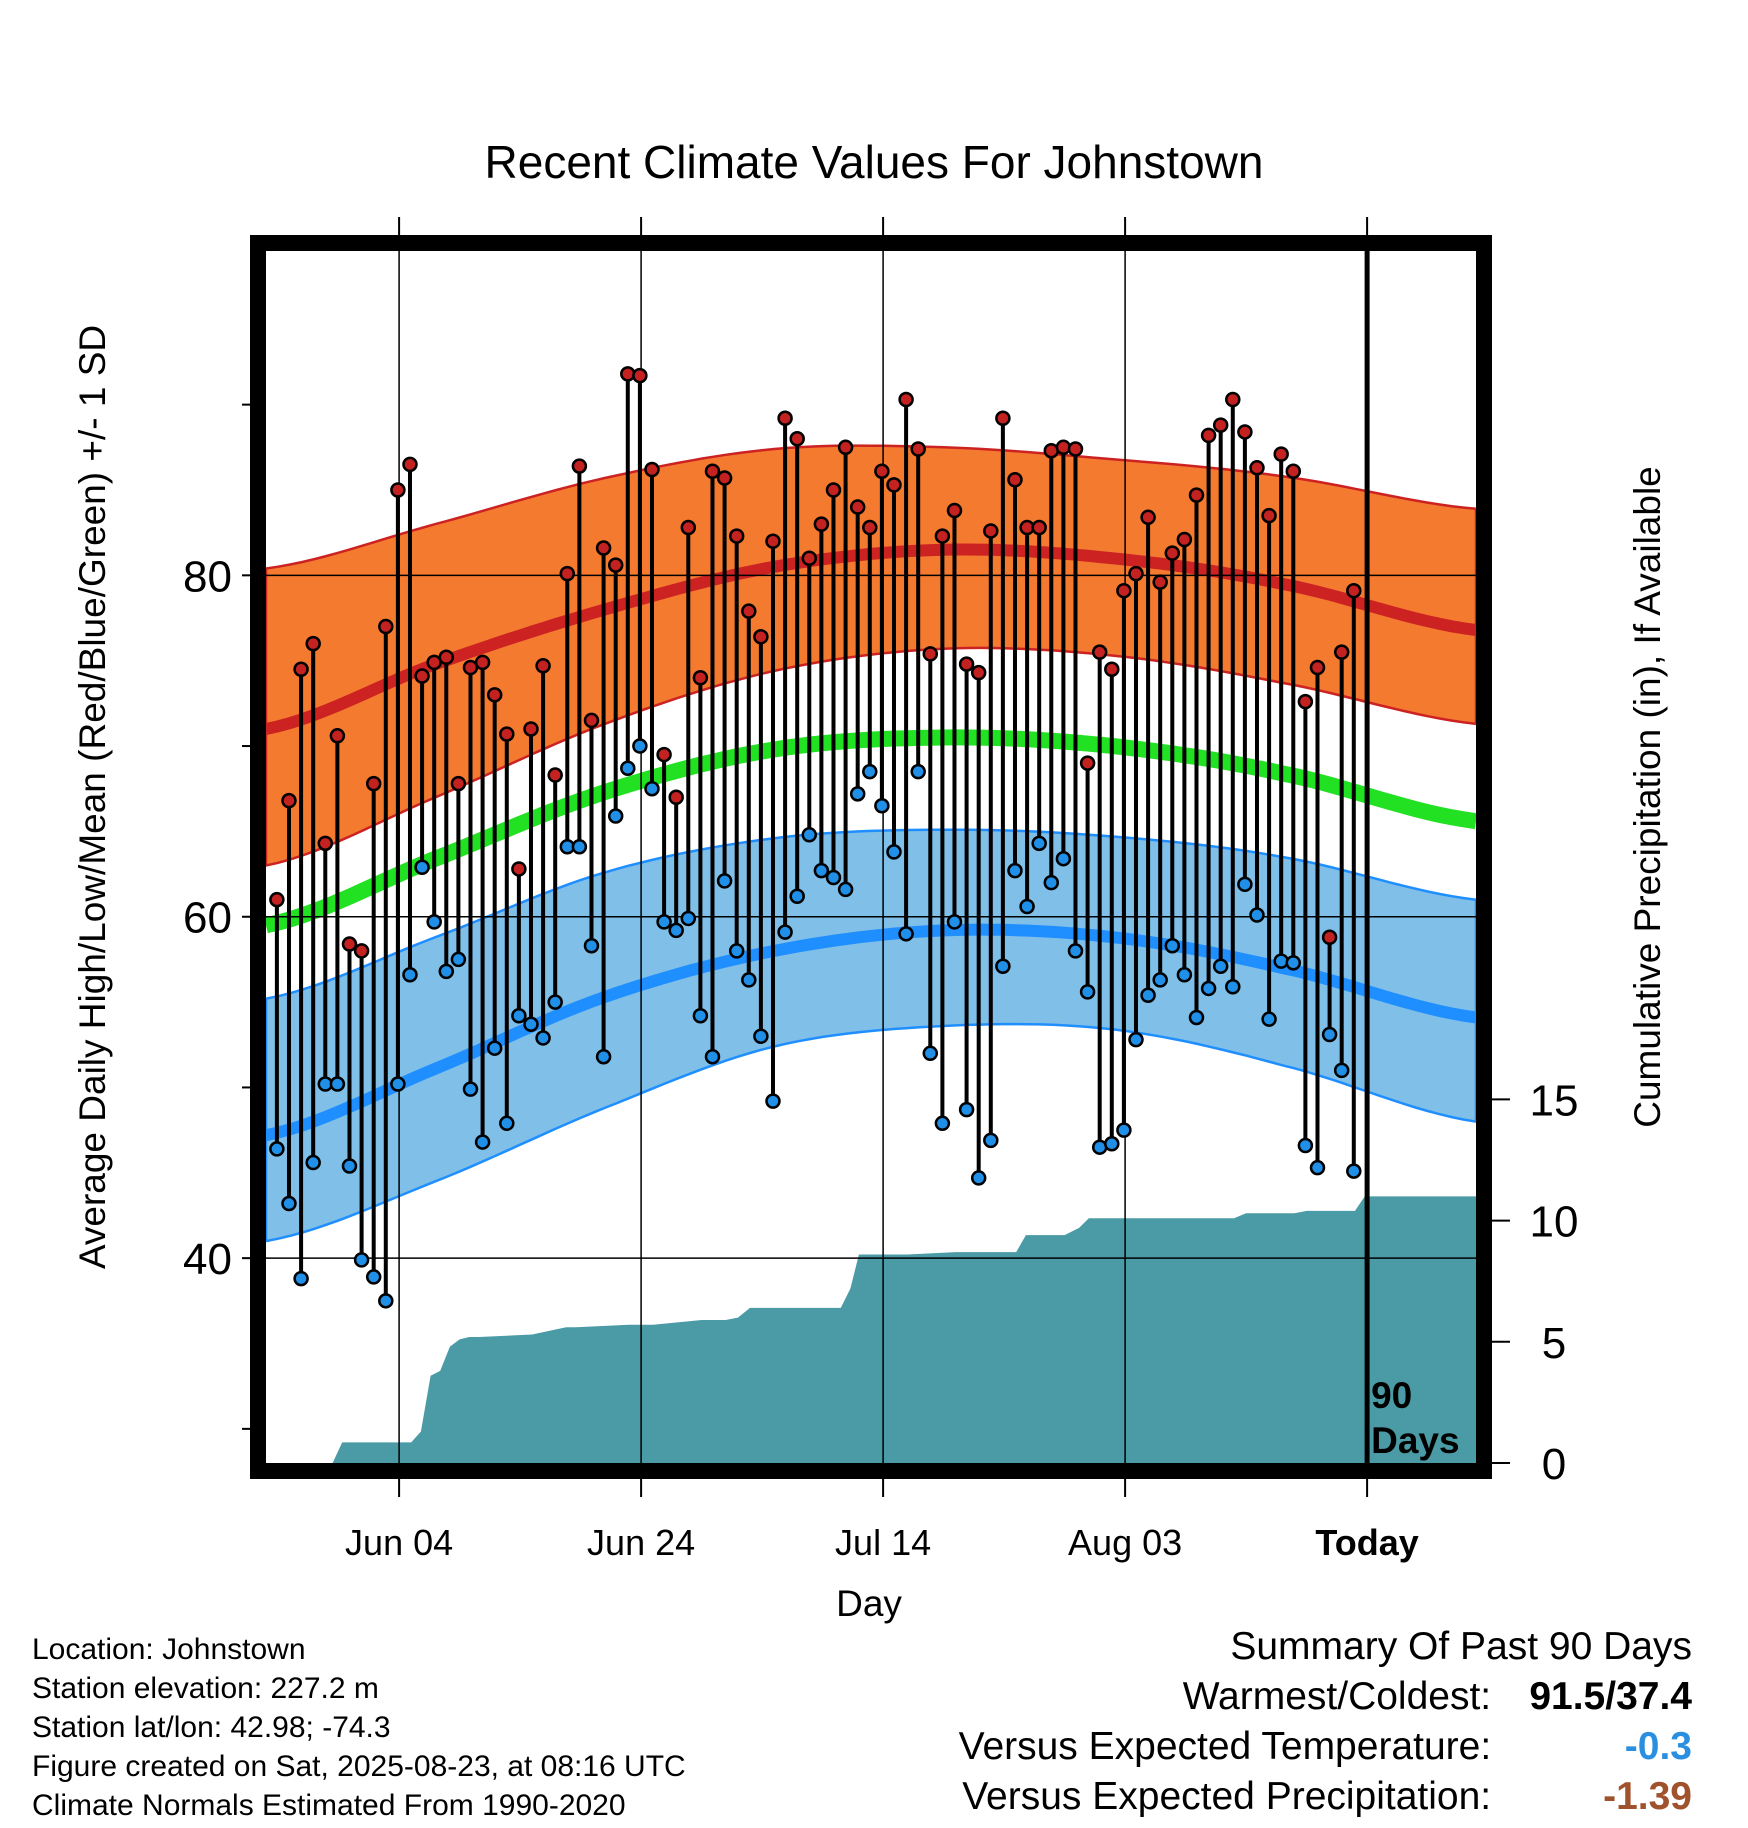 The image size is (1748, 1828). Describe the element at coordinates (641, 1542) in the screenshot. I see `x-tick-label: Jun 24` at that location.